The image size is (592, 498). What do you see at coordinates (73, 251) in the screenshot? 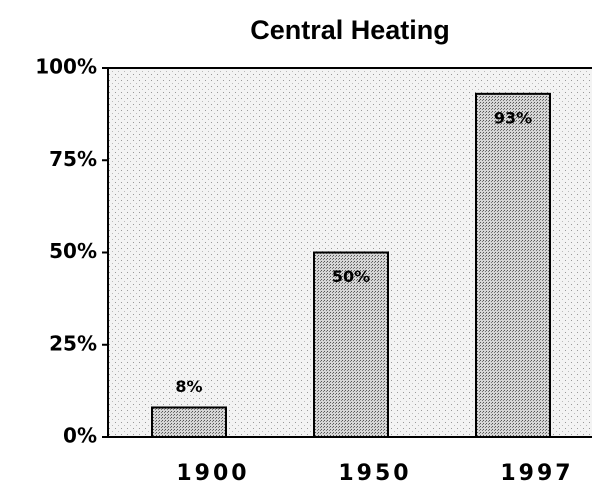
I see `y-tick-label: 50%` at bounding box center [73, 251].